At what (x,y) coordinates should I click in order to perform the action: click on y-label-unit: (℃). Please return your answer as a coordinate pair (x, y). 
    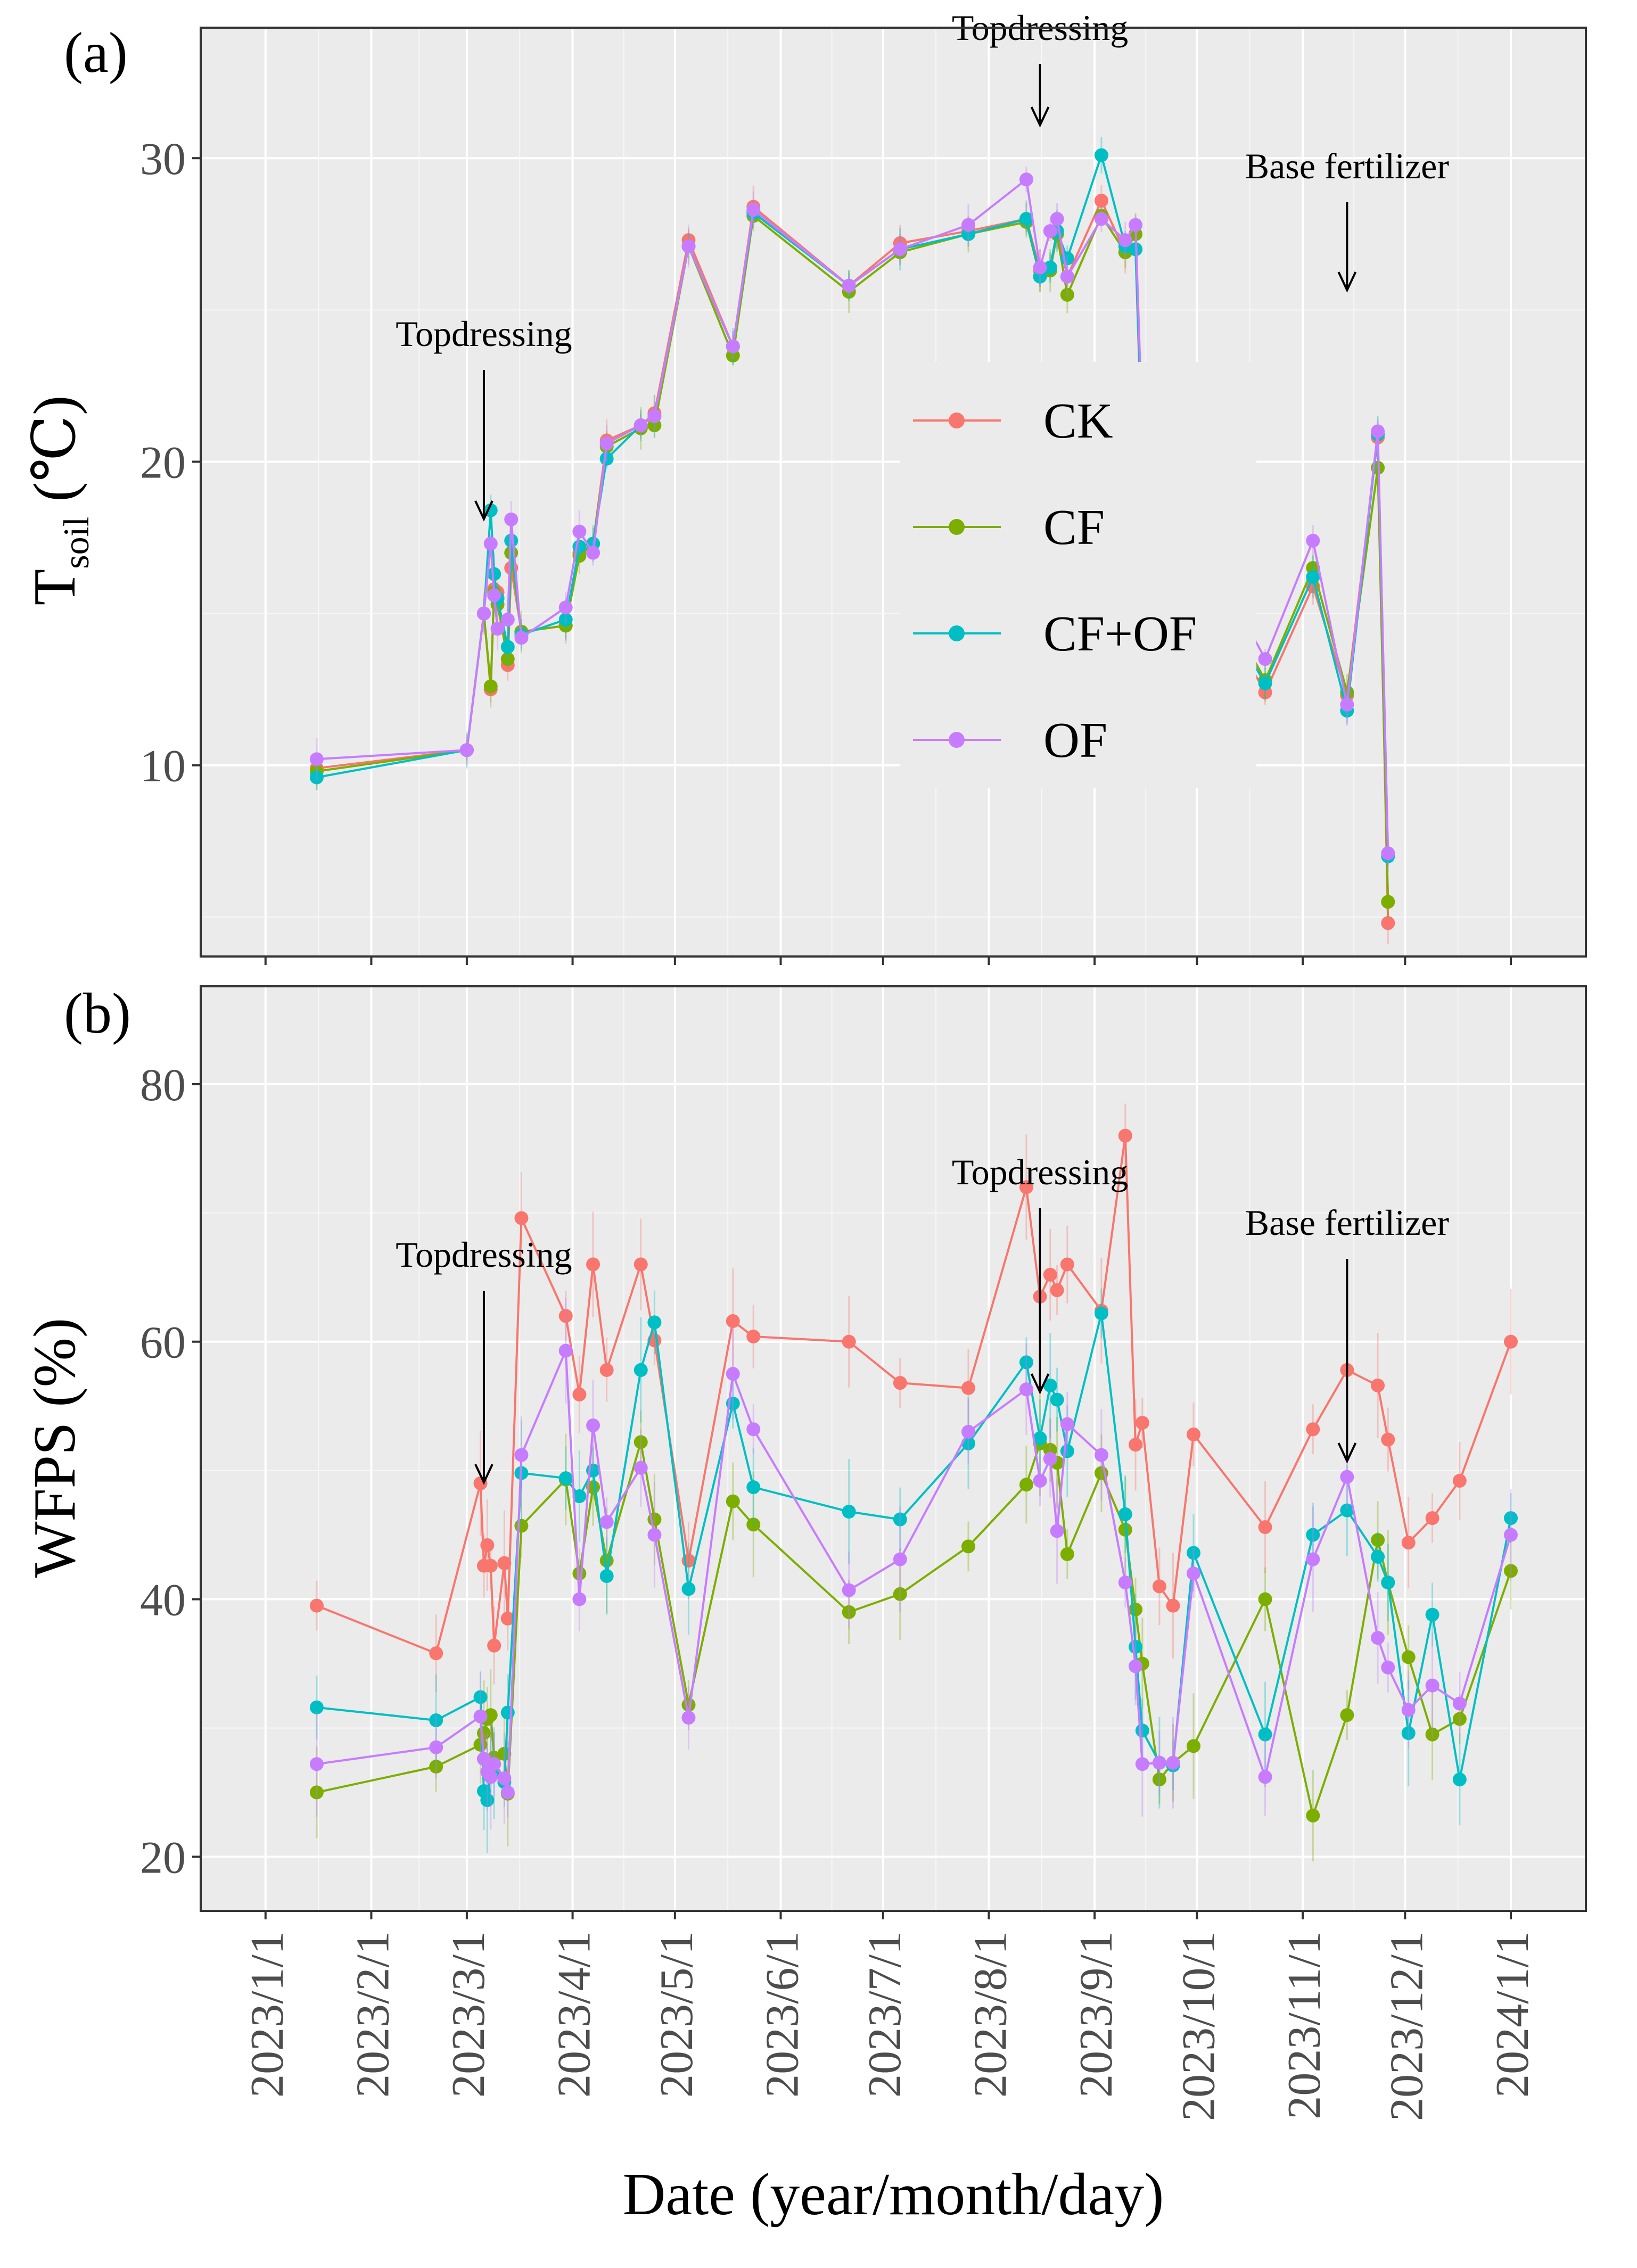
    Looking at the image, I should click on (55, 456).